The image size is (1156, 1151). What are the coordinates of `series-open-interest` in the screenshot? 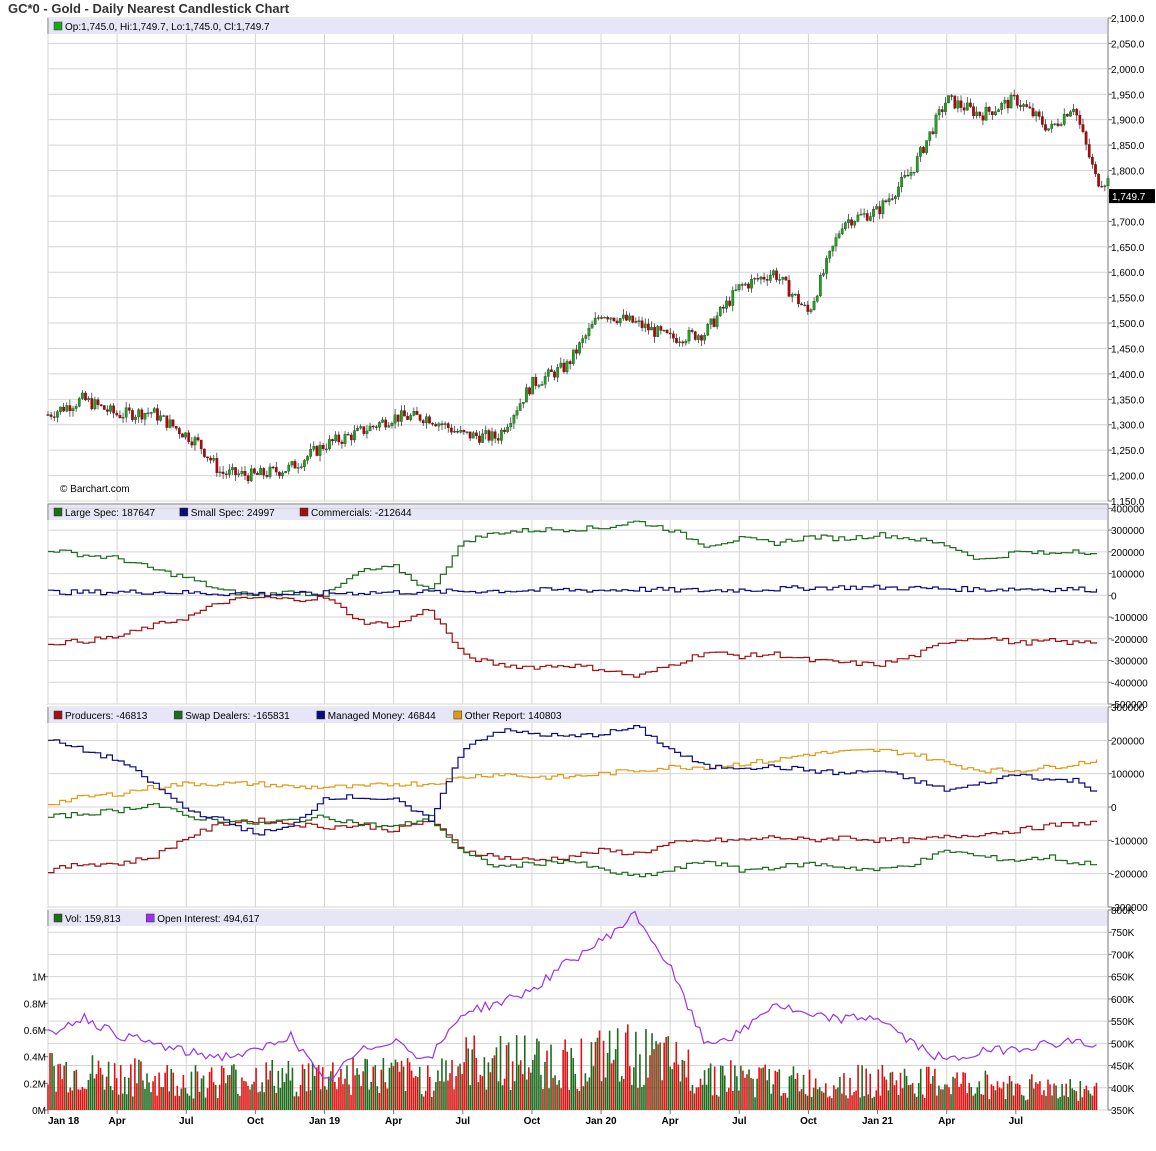 It's located at (572, 996).